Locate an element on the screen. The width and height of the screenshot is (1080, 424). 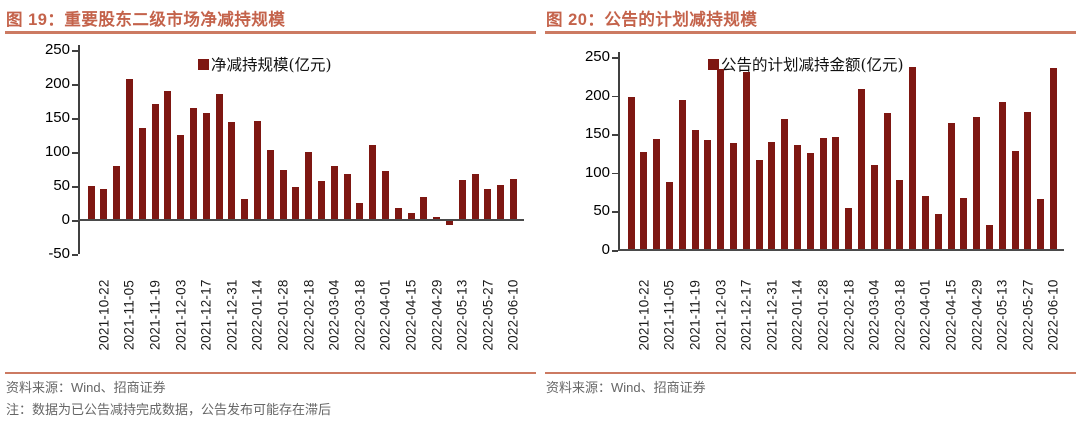
x-axis-date-label: 2021-11-19 is located at coordinates (695, 315).